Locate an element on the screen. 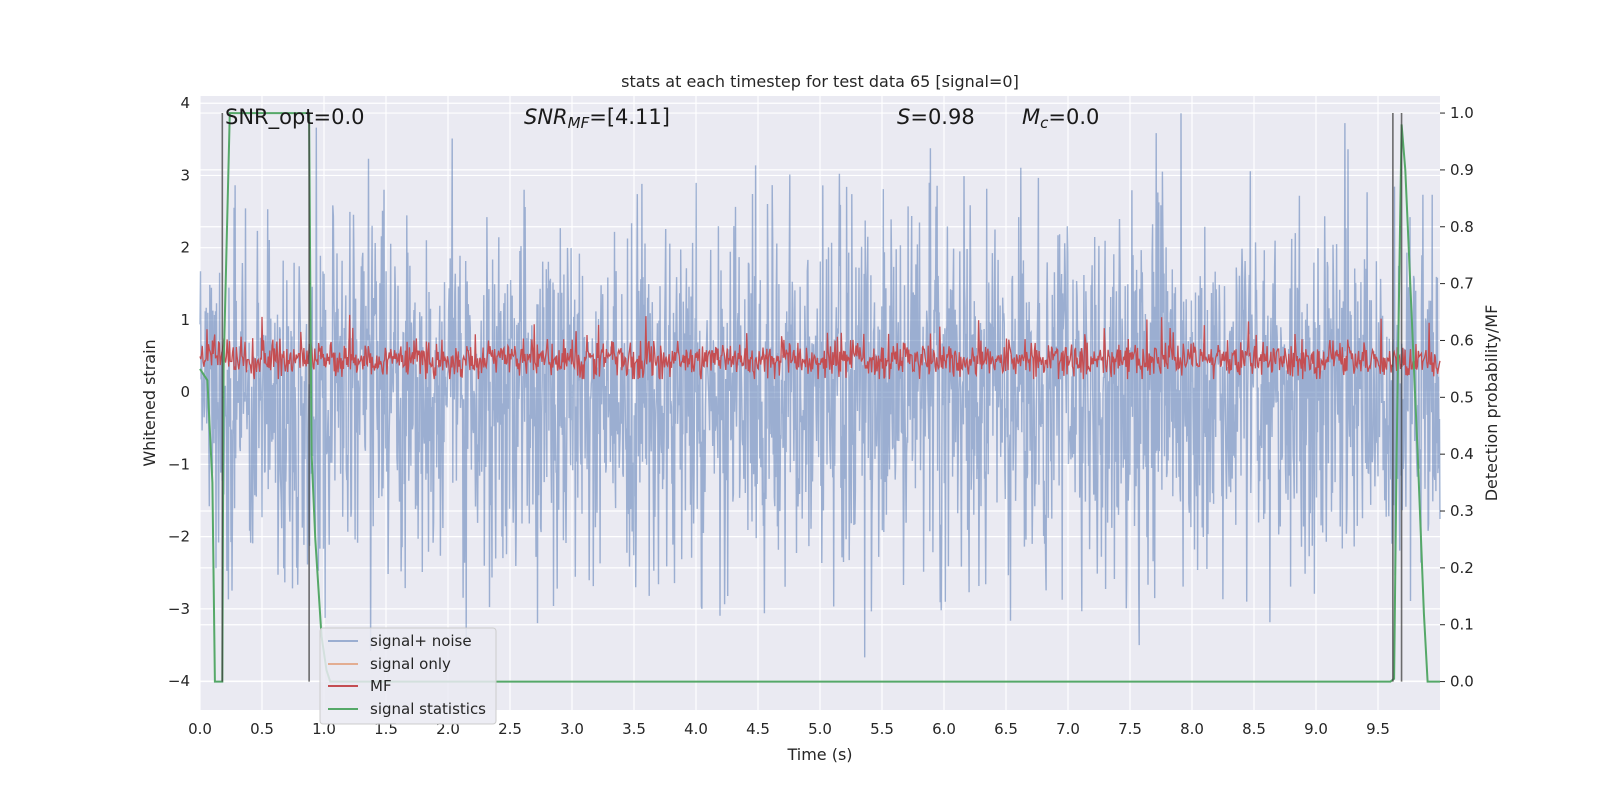 The width and height of the screenshot is (1600, 800). y-axis-right-label: Detection probability/MF is located at coordinates (1491, 403).